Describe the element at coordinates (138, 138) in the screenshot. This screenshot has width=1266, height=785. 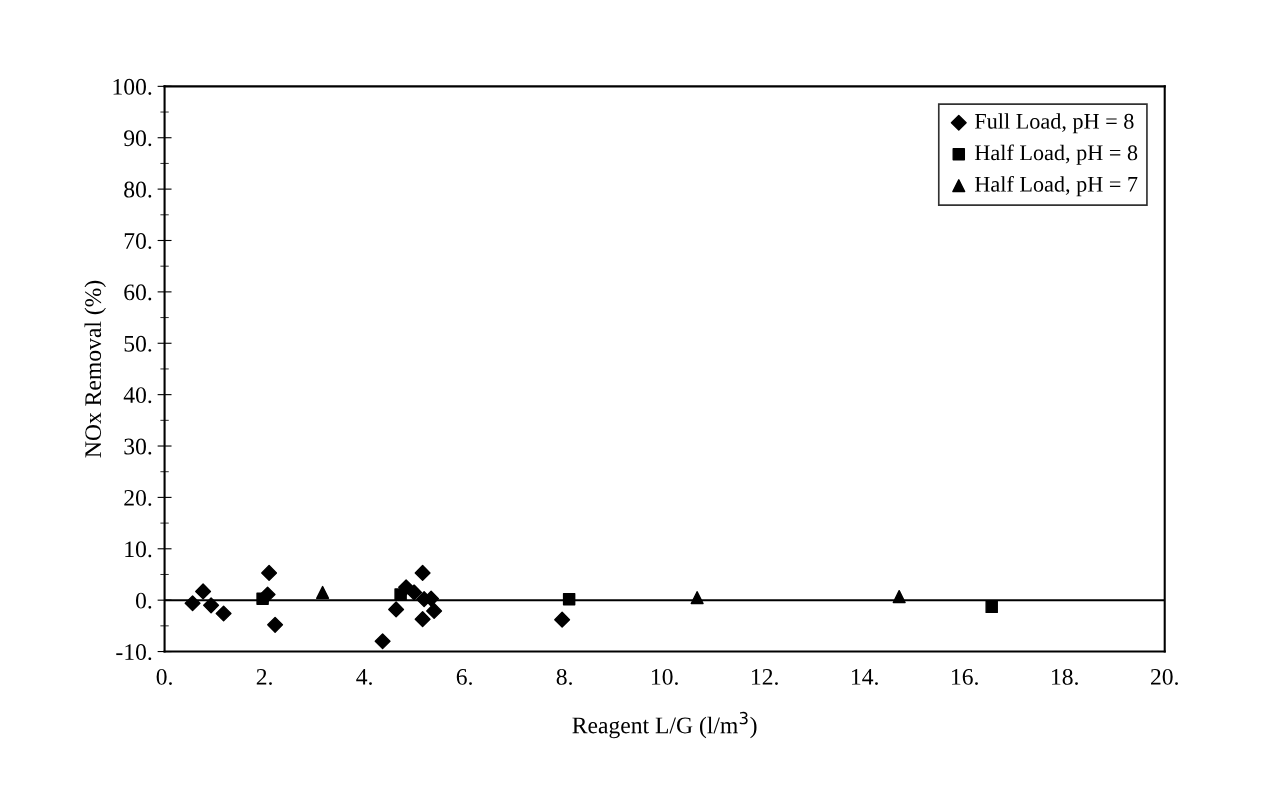
I see `y-tick-label: 90.` at that location.